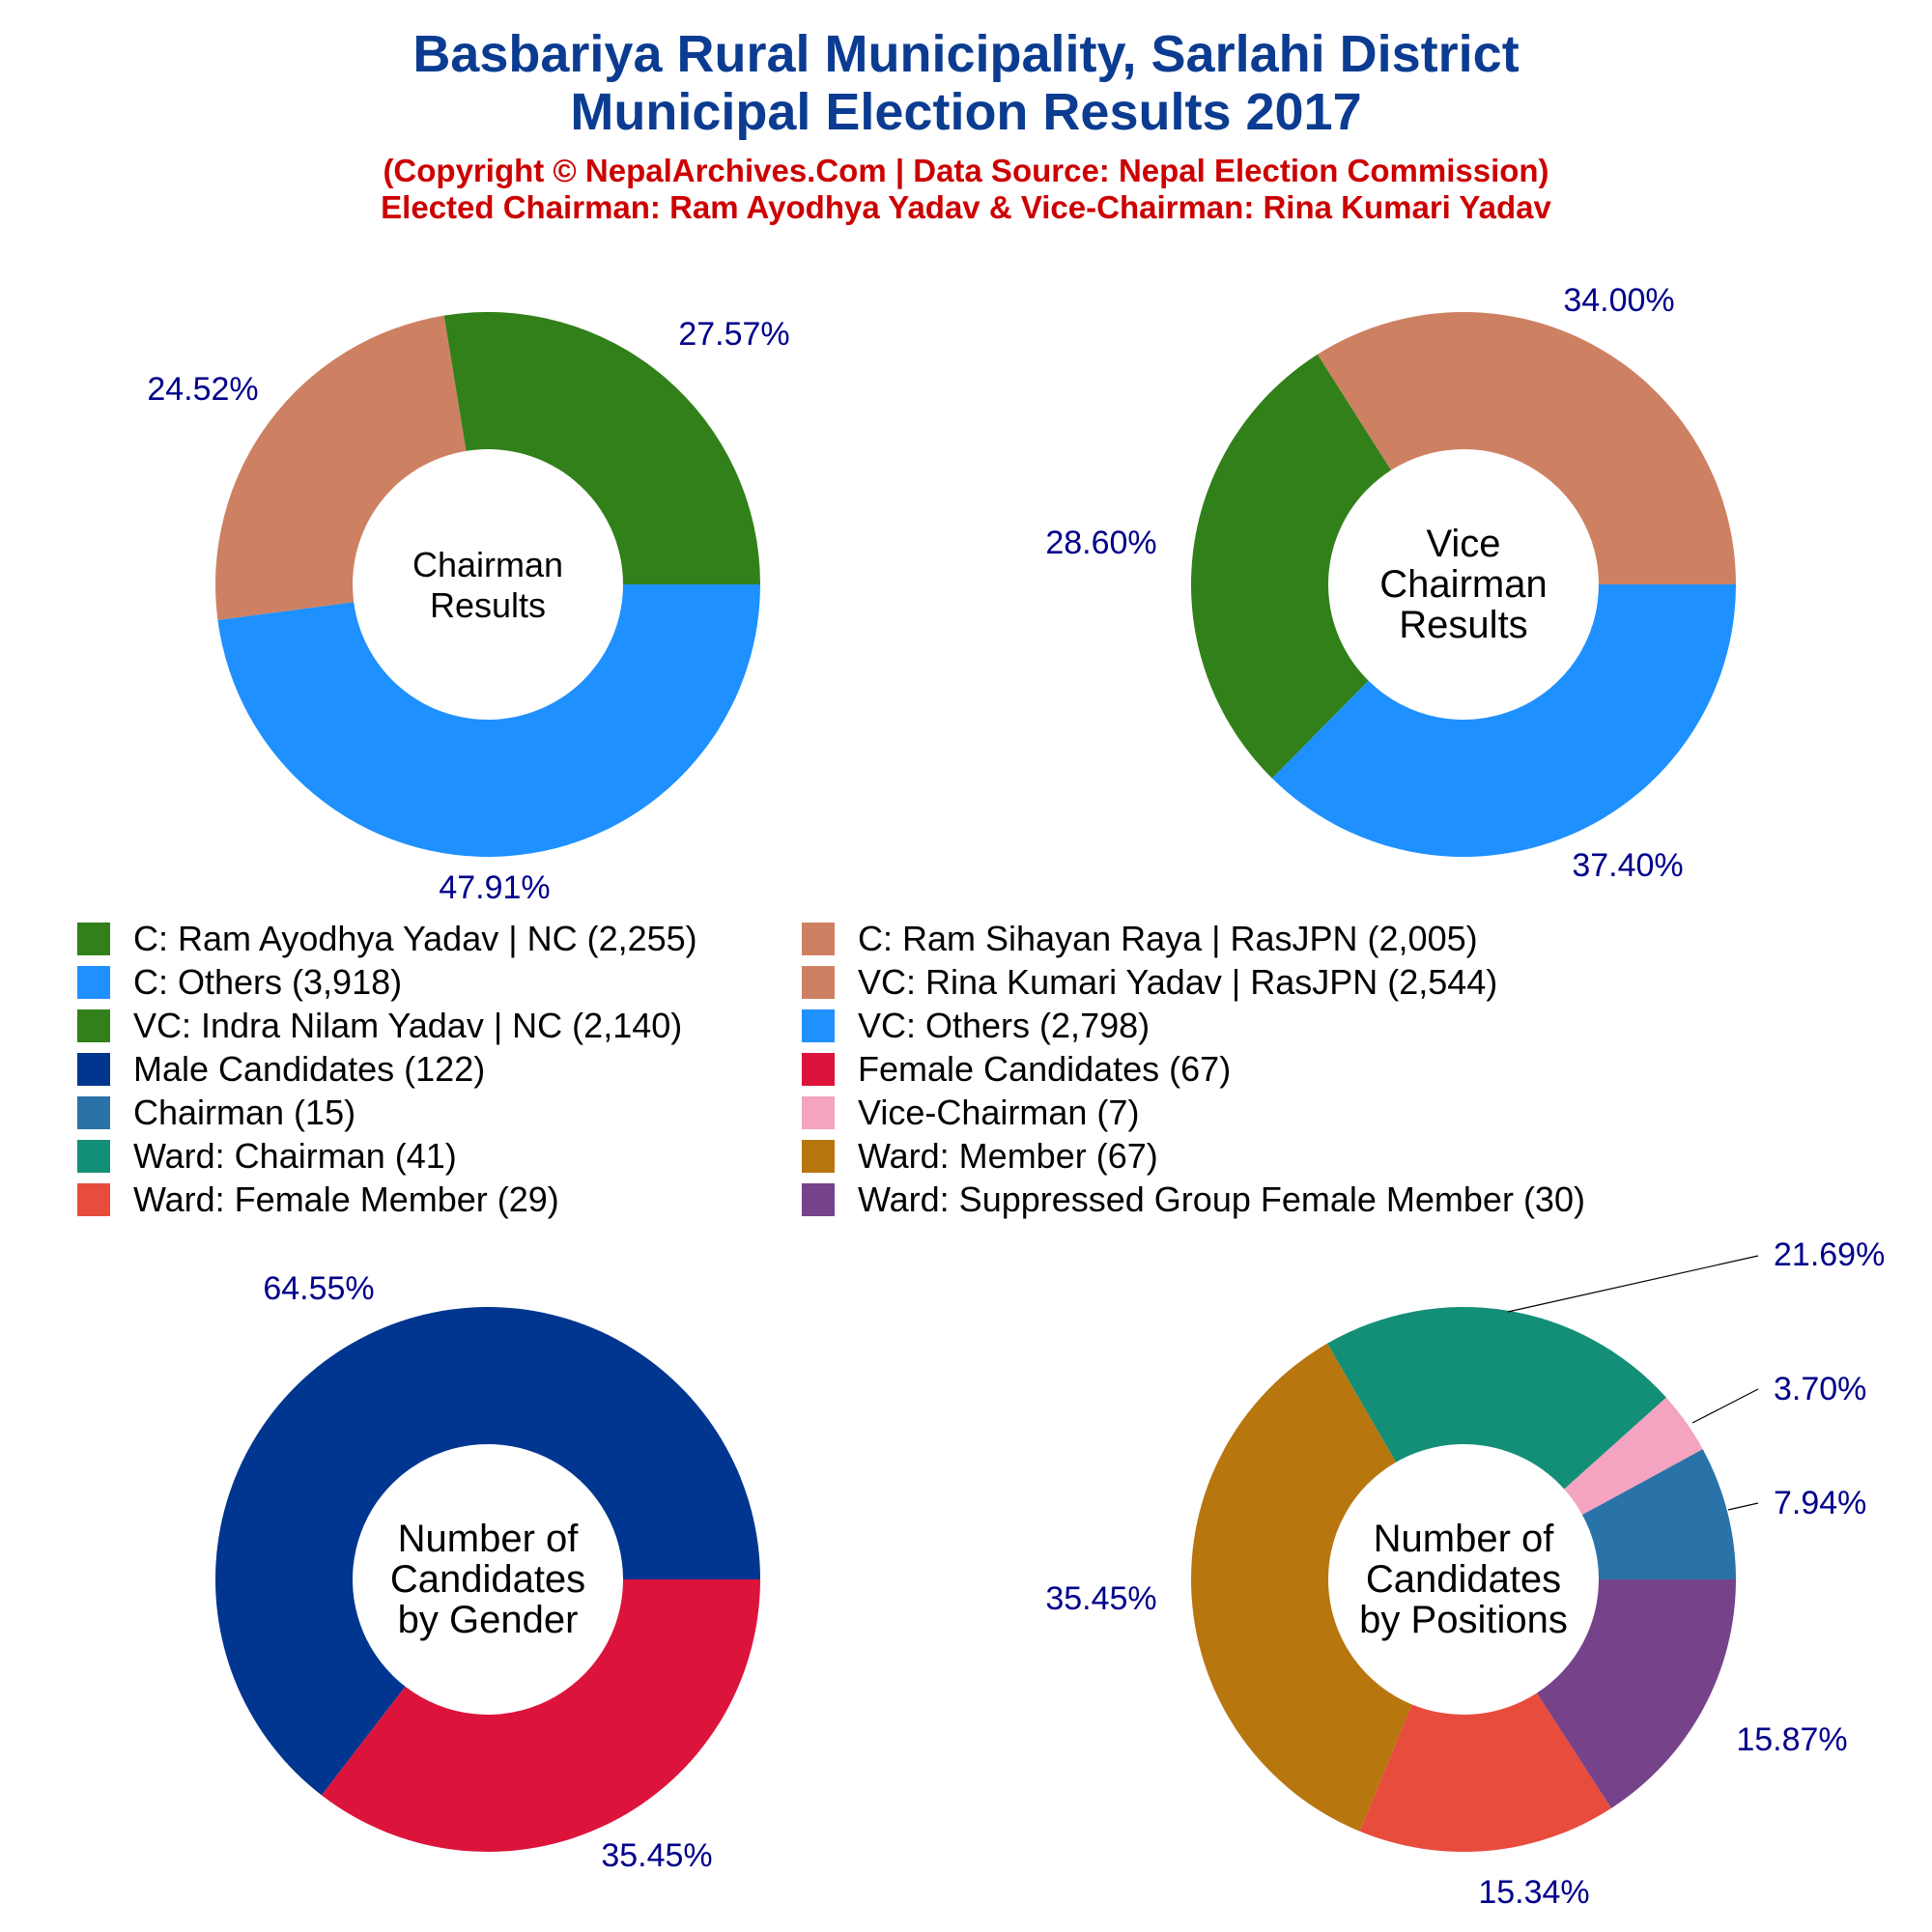 The height and width of the screenshot is (1932, 1932). I want to click on legend-item: C: Ram Sihayan Raya | RasJPN (2,005), so click(1140, 939).